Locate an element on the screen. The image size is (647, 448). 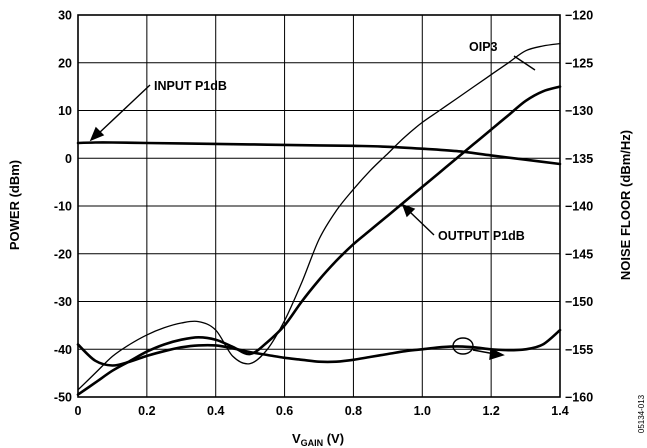
noise-axis-marker-ellipse is located at coordinates (463, 346).